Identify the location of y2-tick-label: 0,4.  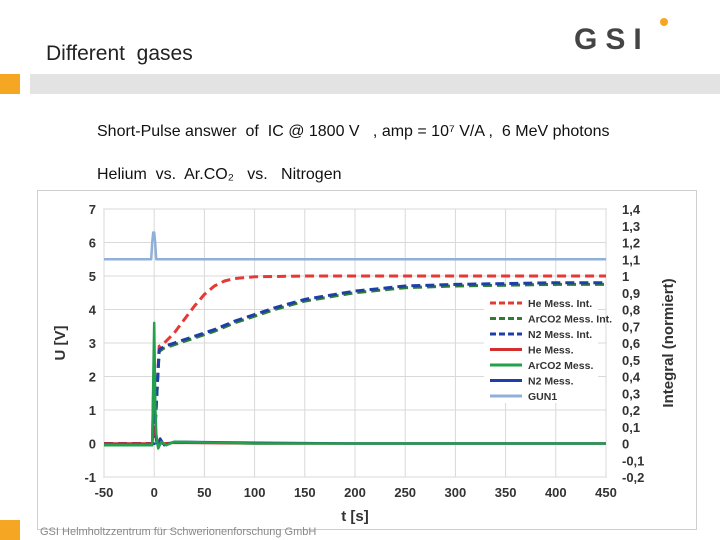
(631, 377).